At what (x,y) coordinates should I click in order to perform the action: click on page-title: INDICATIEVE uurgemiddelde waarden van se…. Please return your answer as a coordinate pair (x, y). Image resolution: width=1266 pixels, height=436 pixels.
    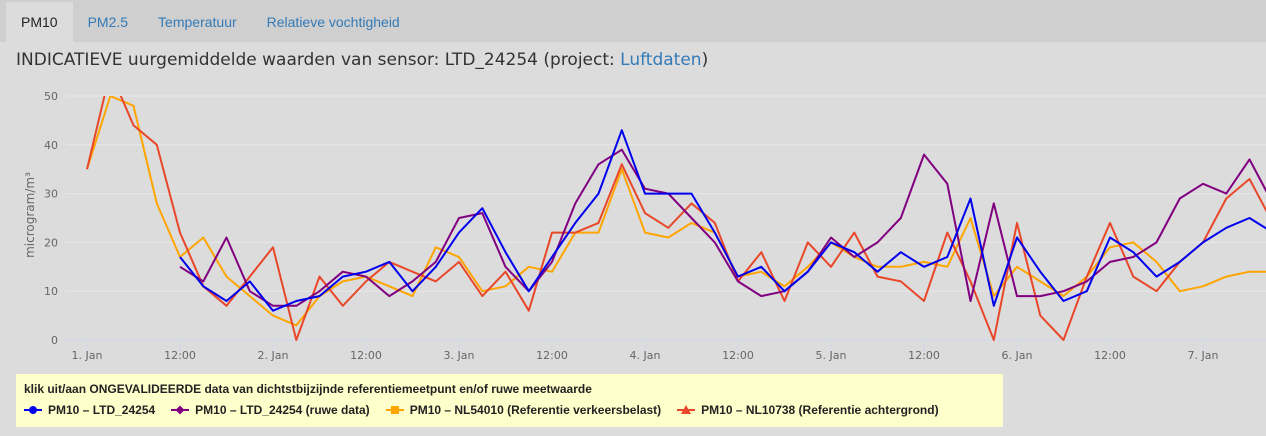
    Looking at the image, I should click on (362, 60).